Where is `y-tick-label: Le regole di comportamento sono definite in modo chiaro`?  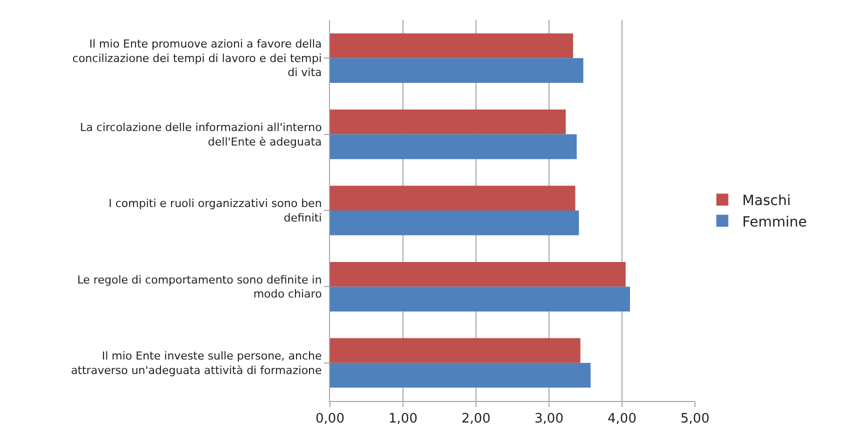 y-tick-label: Le regole di comportamento sono definite in modo chiaro is located at coordinates (199, 287).